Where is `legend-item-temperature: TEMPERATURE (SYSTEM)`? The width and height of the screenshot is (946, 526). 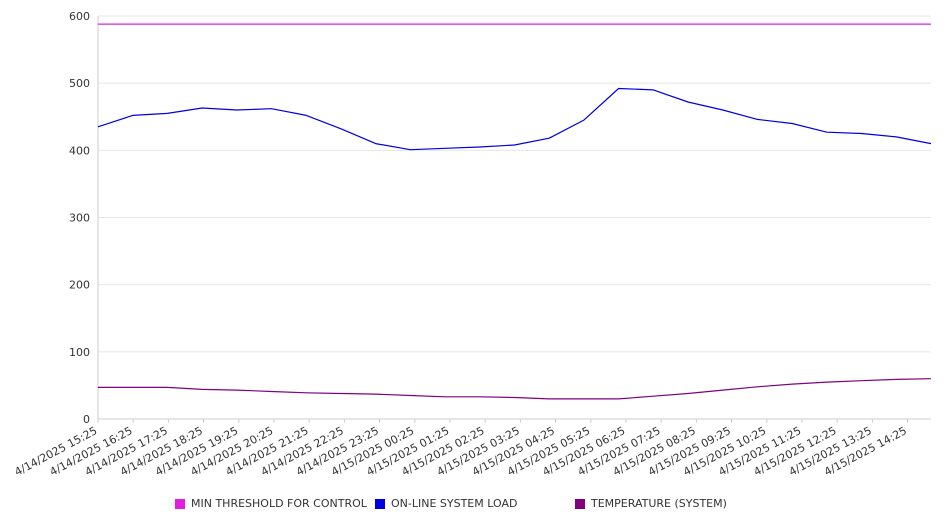
legend-item-temperature: TEMPERATURE (SYSTEM) is located at coordinates (651, 503).